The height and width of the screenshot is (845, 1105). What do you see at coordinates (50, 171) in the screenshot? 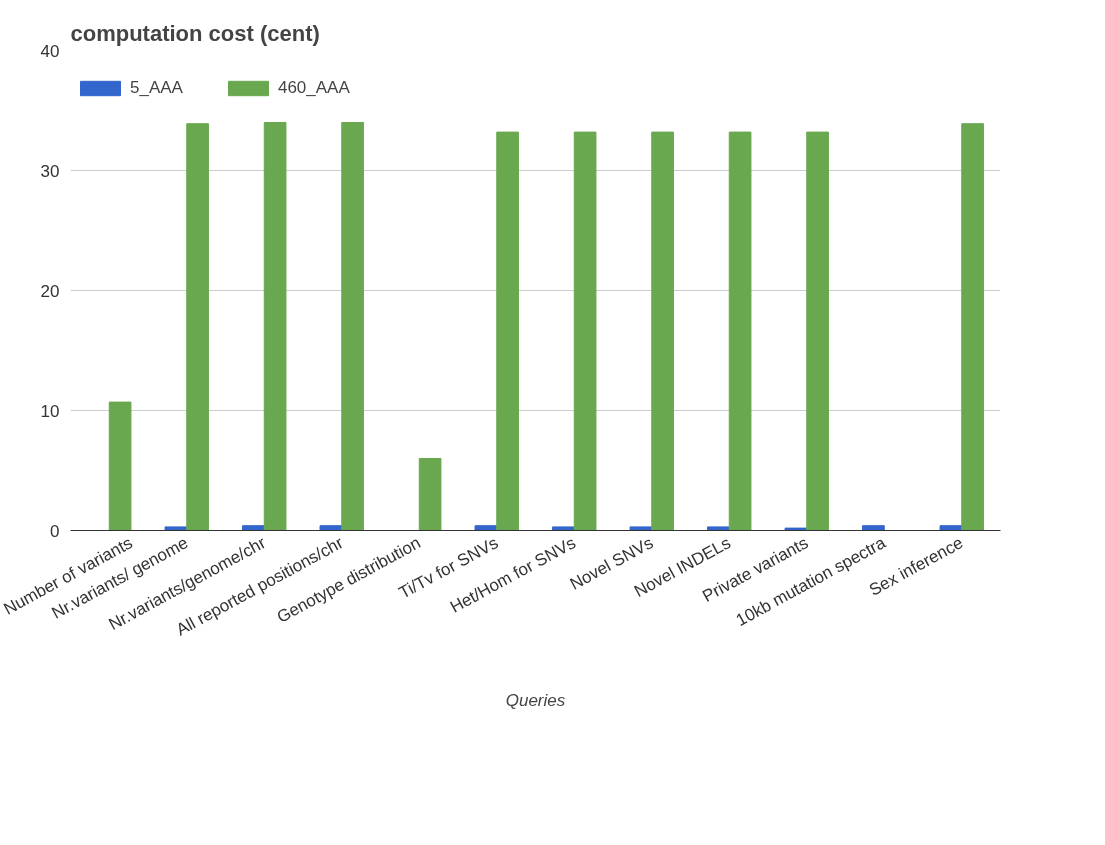
I see `y-tick-label: 30` at bounding box center [50, 171].